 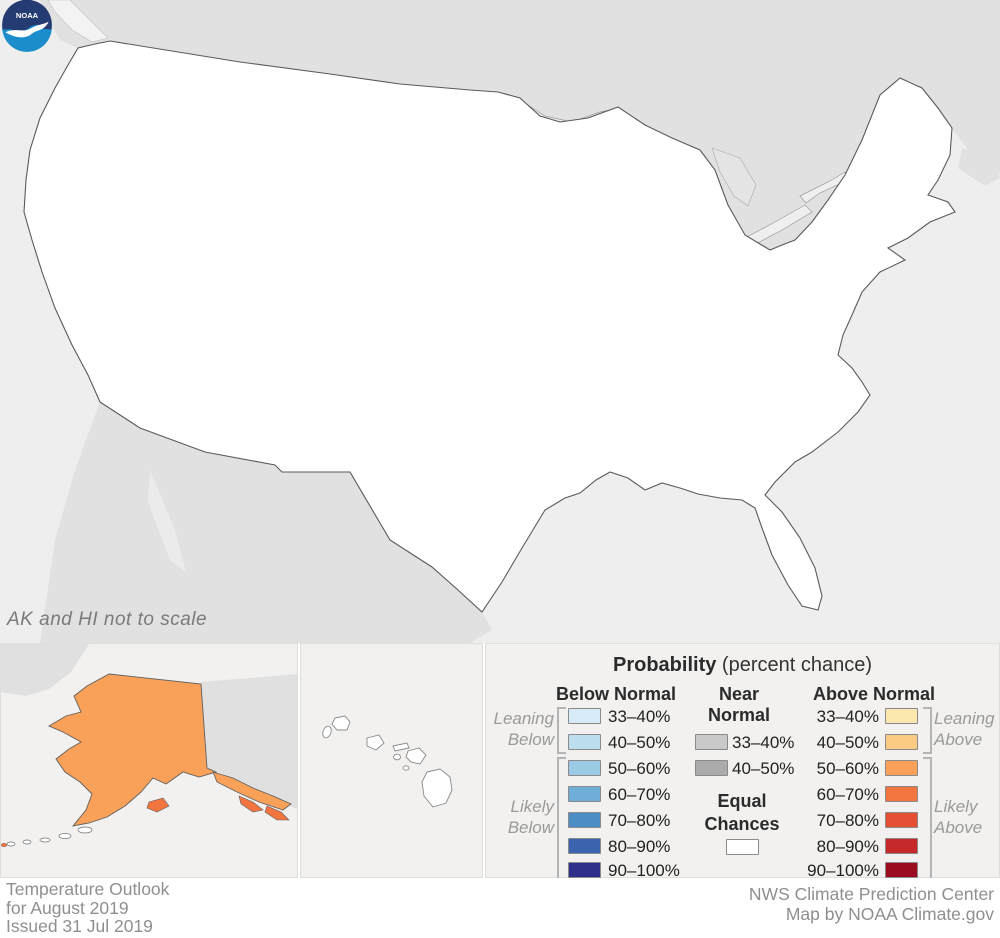 I want to click on label-above-50-60: 50–60%, so click(x=847, y=768).